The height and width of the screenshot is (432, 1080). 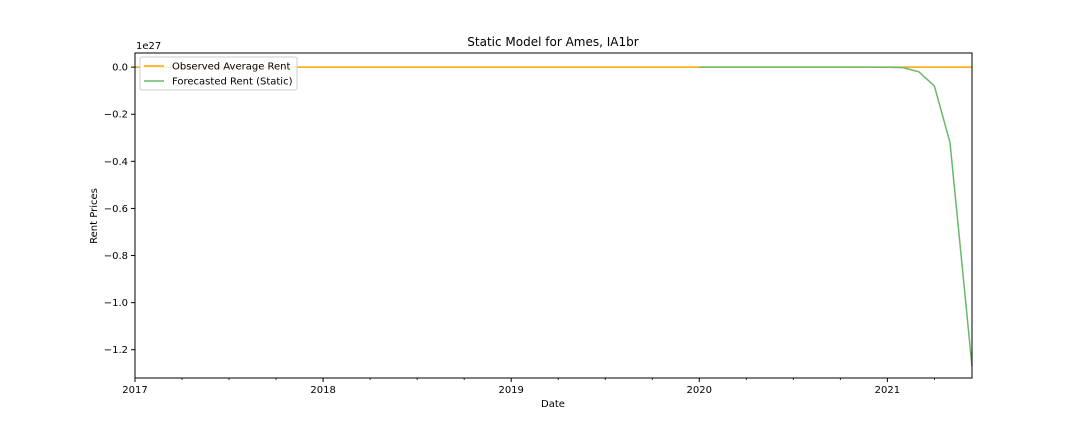 What do you see at coordinates (699, 390) in the screenshot?
I see `x-tick-label: 2020` at bounding box center [699, 390].